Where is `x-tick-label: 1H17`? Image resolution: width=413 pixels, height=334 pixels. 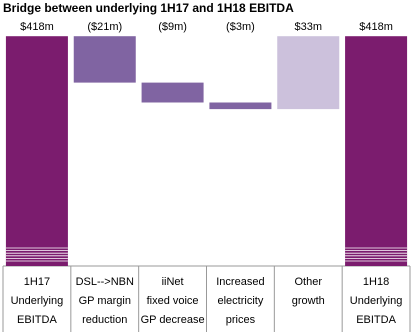
x-tick-label: 1H17 is located at coordinates (37, 282).